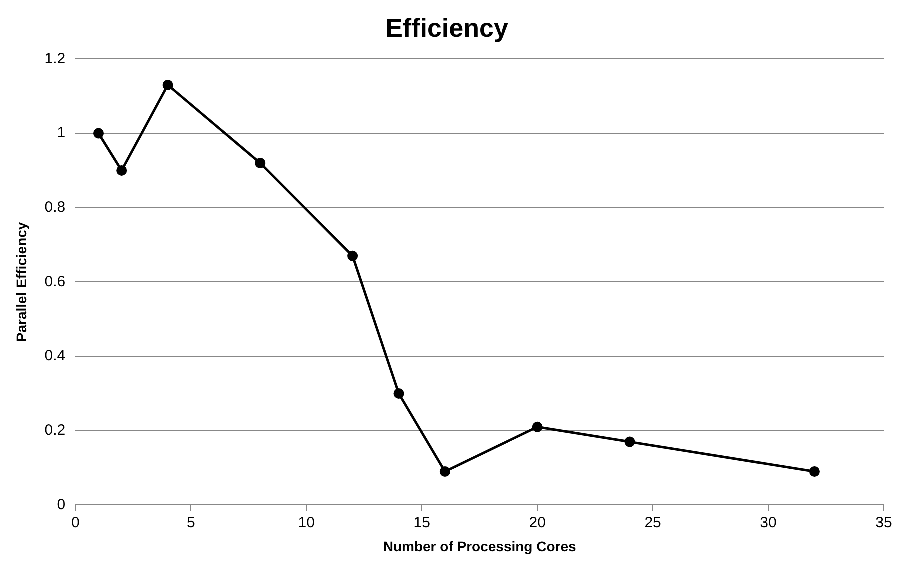 The width and height of the screenshot is (898, 566). I want to click on x-tick-label: 10, so click(306, 523).